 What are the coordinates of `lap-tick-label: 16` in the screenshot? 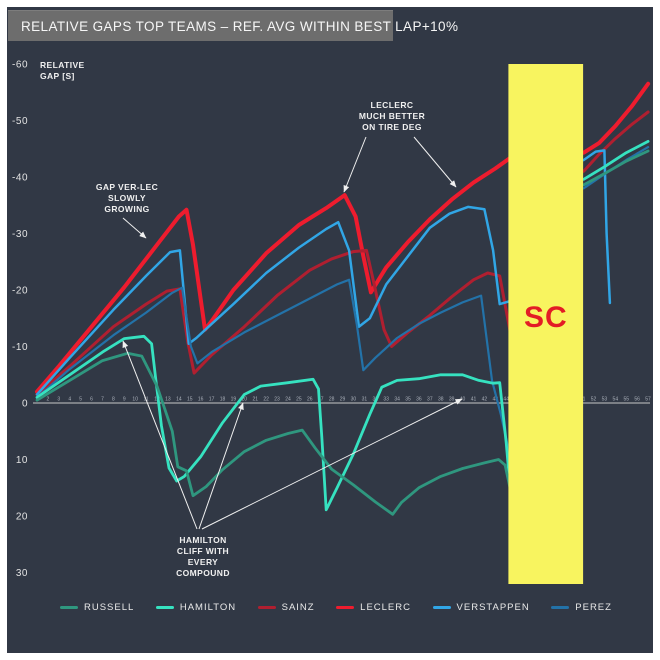 It's located at (201, 400).